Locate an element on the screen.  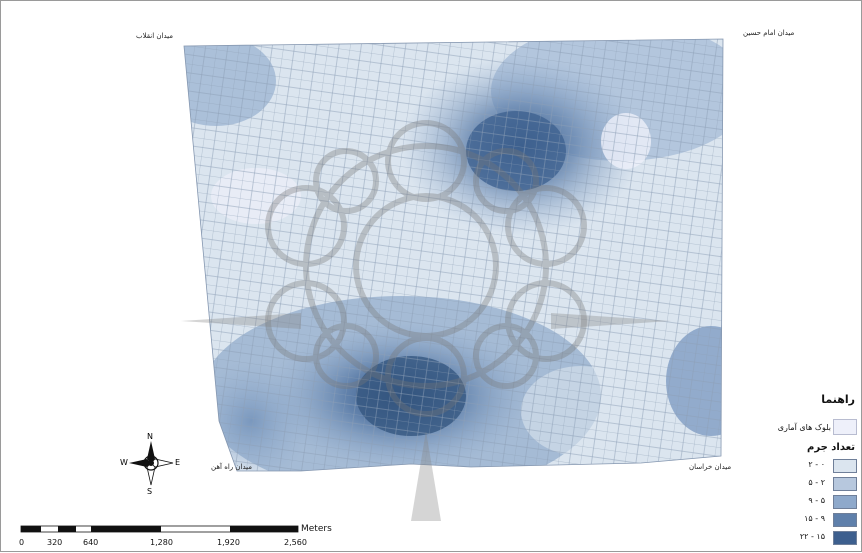
north-arrow is located at coordinates (151, 463).